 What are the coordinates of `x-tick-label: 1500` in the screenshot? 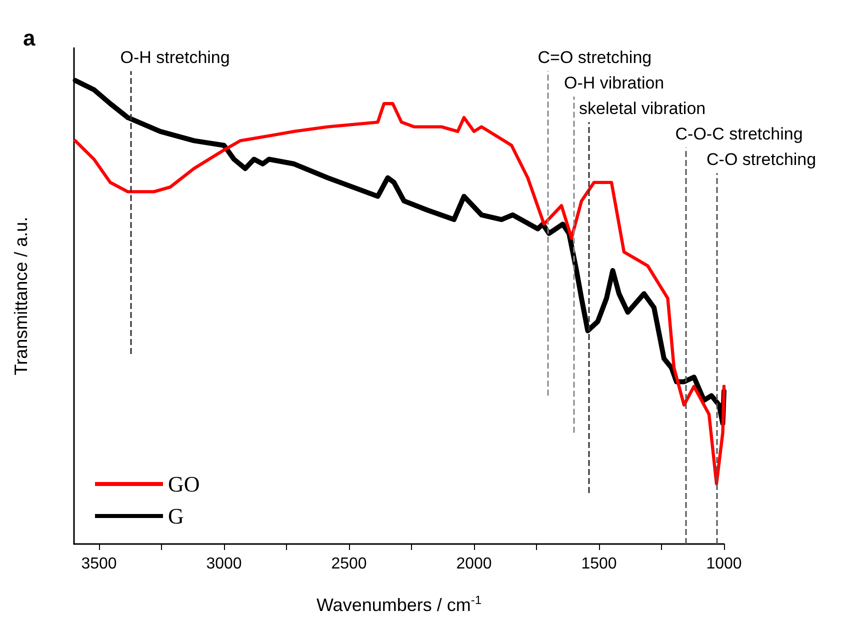 It's located at (599, 564).